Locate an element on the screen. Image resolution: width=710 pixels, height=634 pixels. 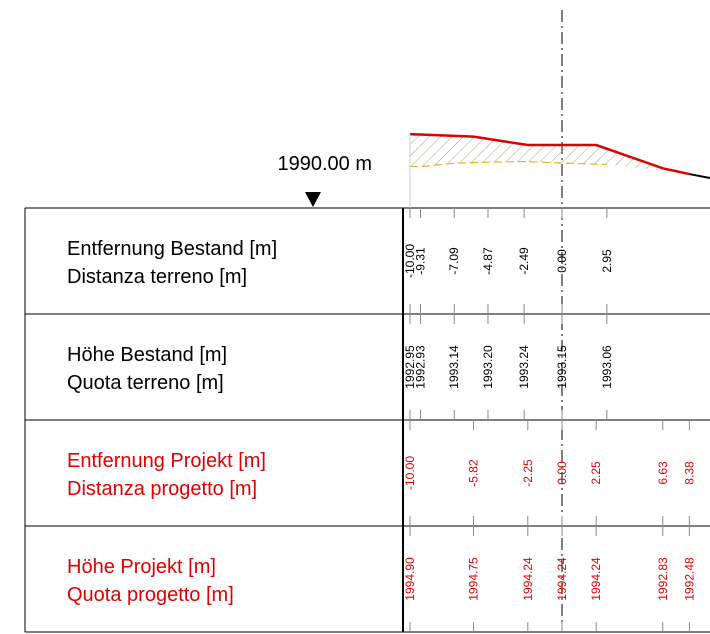
row-value: 1993.15 is located at coordinates (562, 367).